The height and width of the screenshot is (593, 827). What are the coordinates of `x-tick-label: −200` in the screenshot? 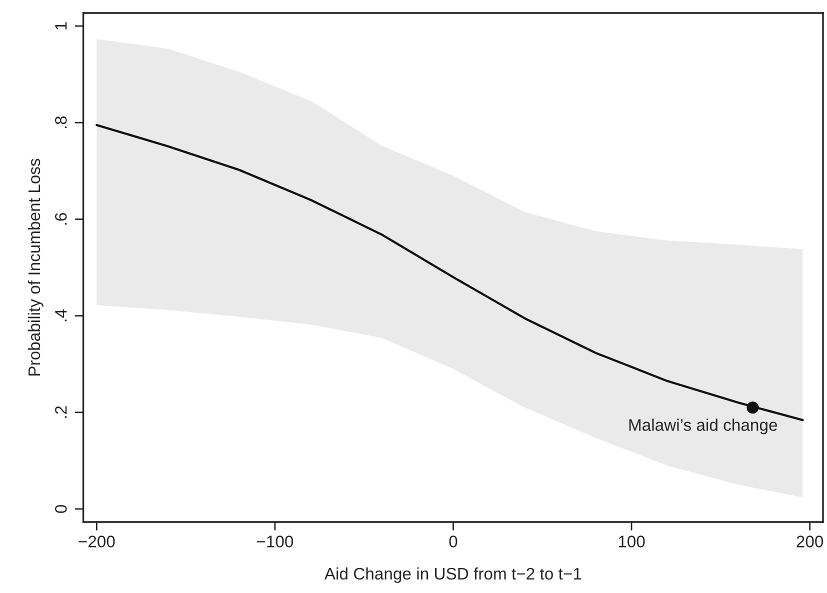 It's located at (96, 542).